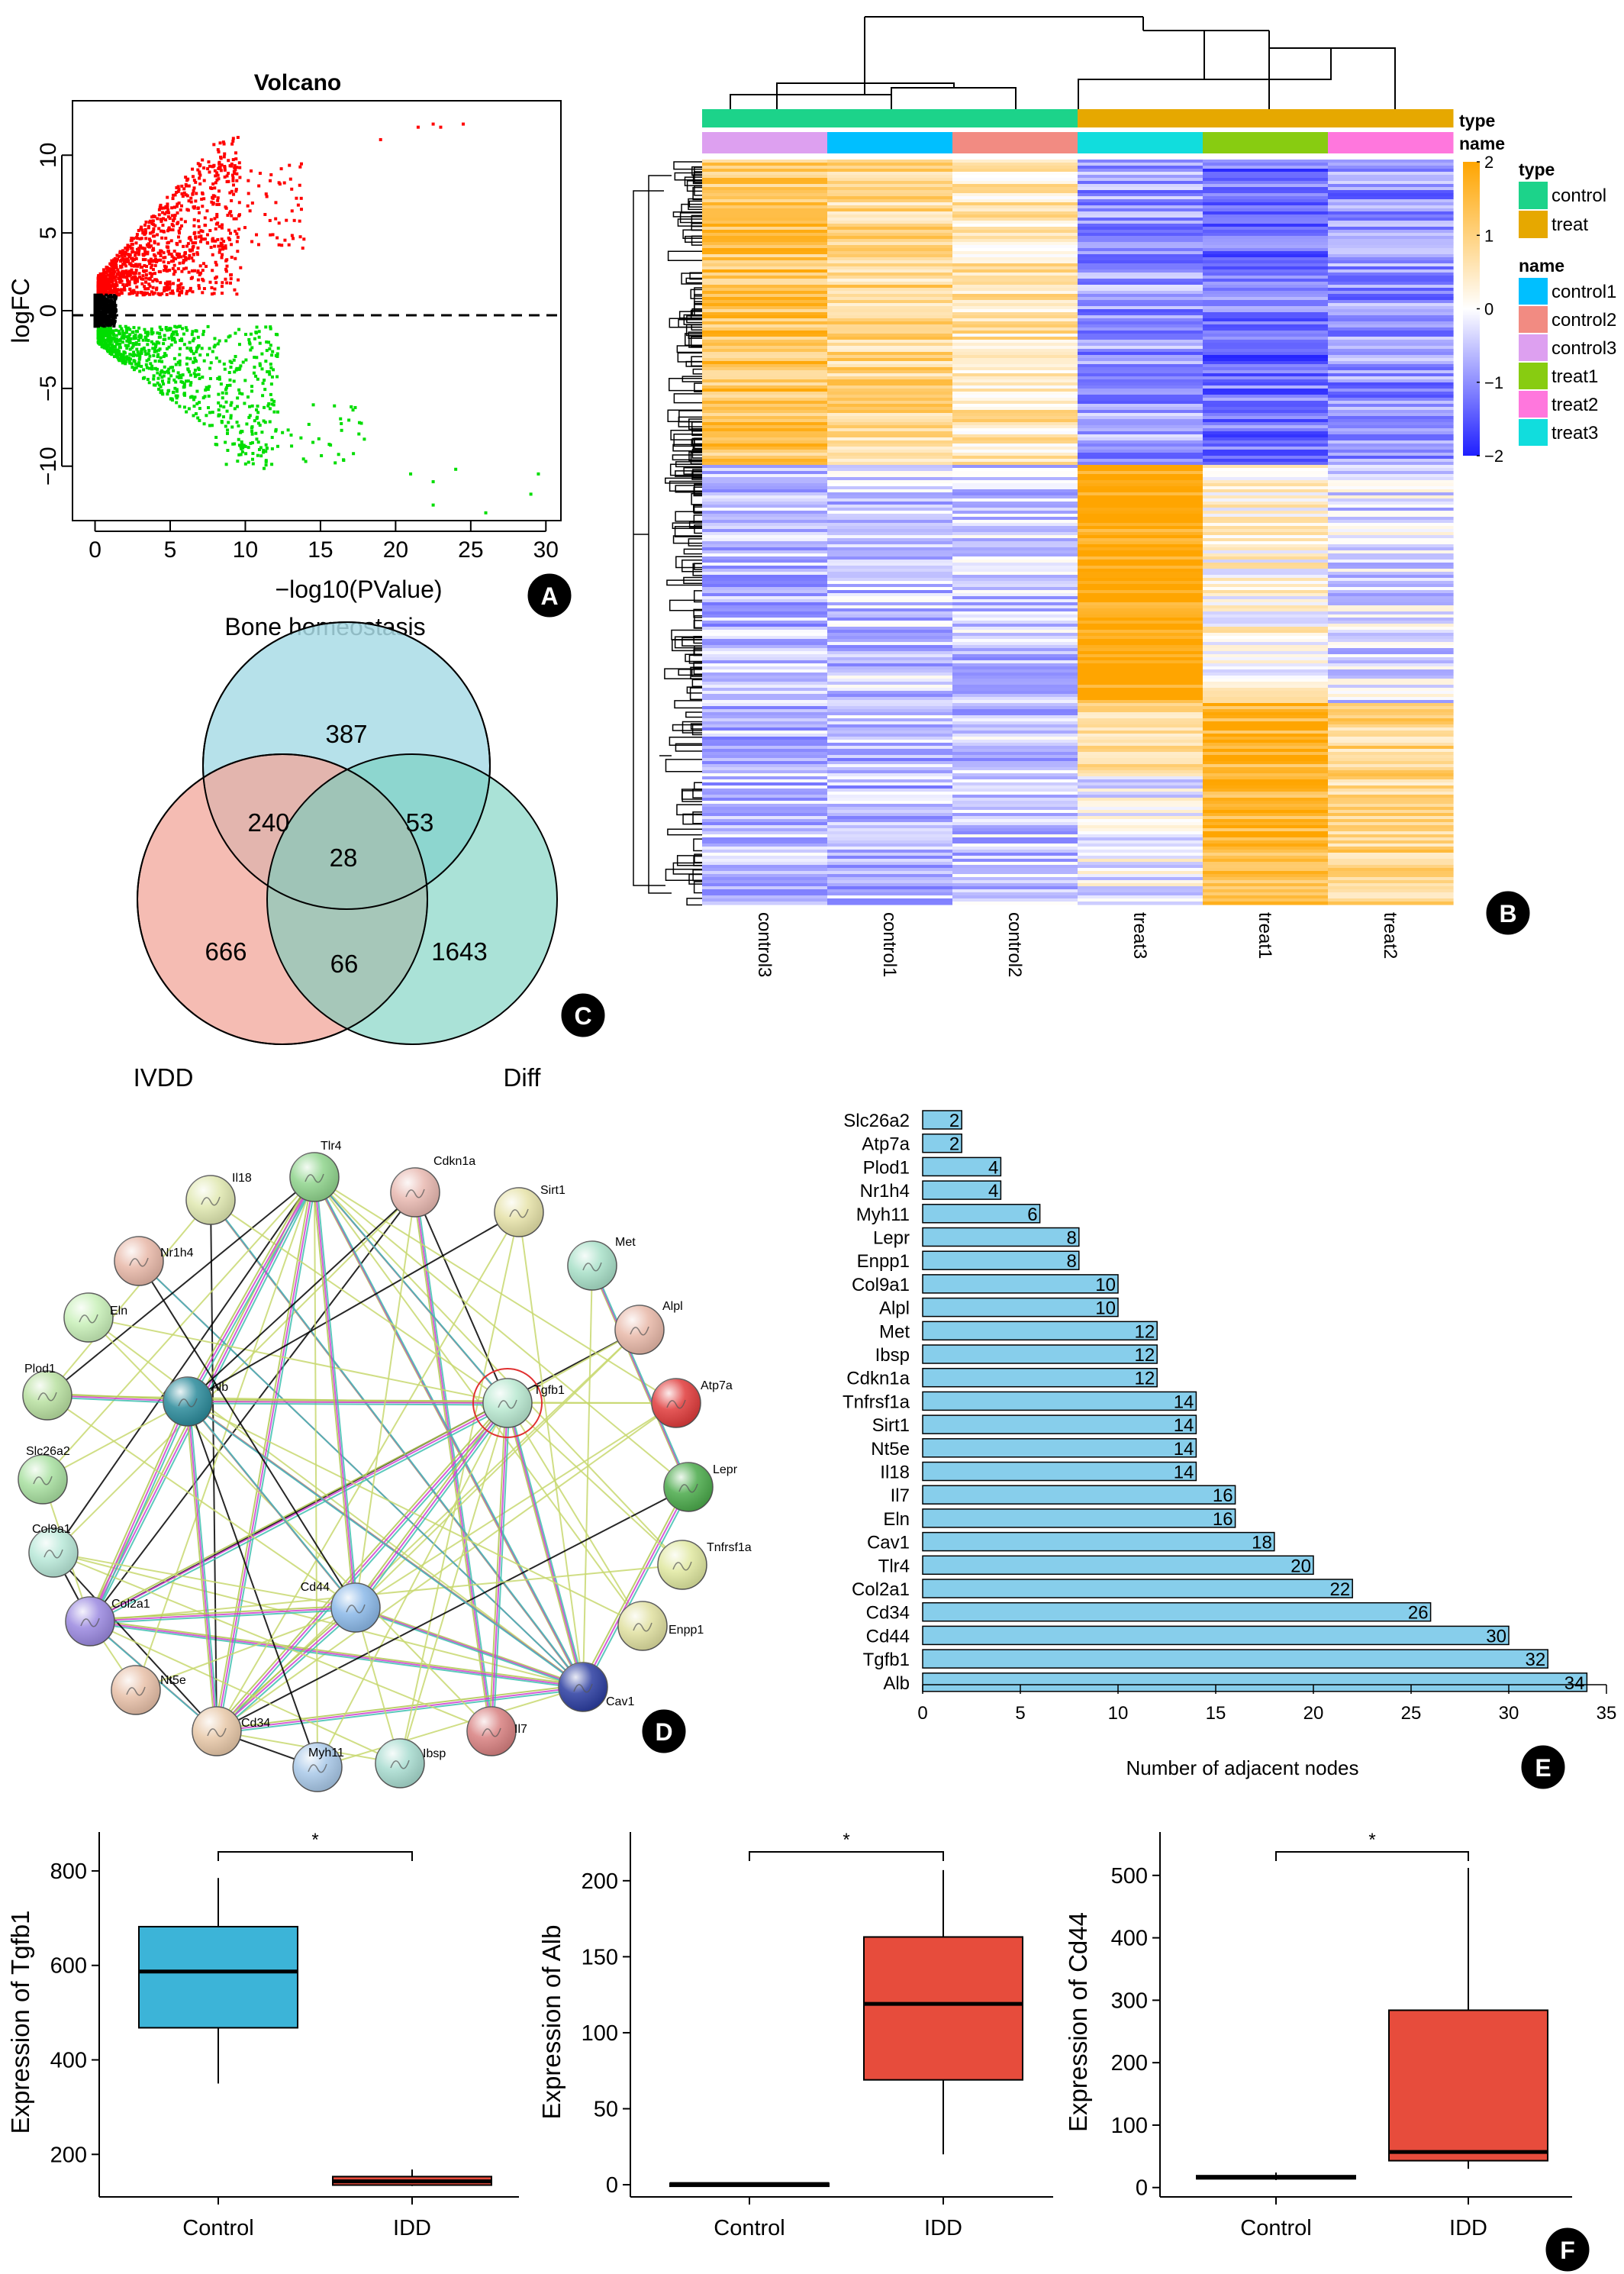  I want to click on ppi-node-cd34: Cd34, so click(231, 1731).